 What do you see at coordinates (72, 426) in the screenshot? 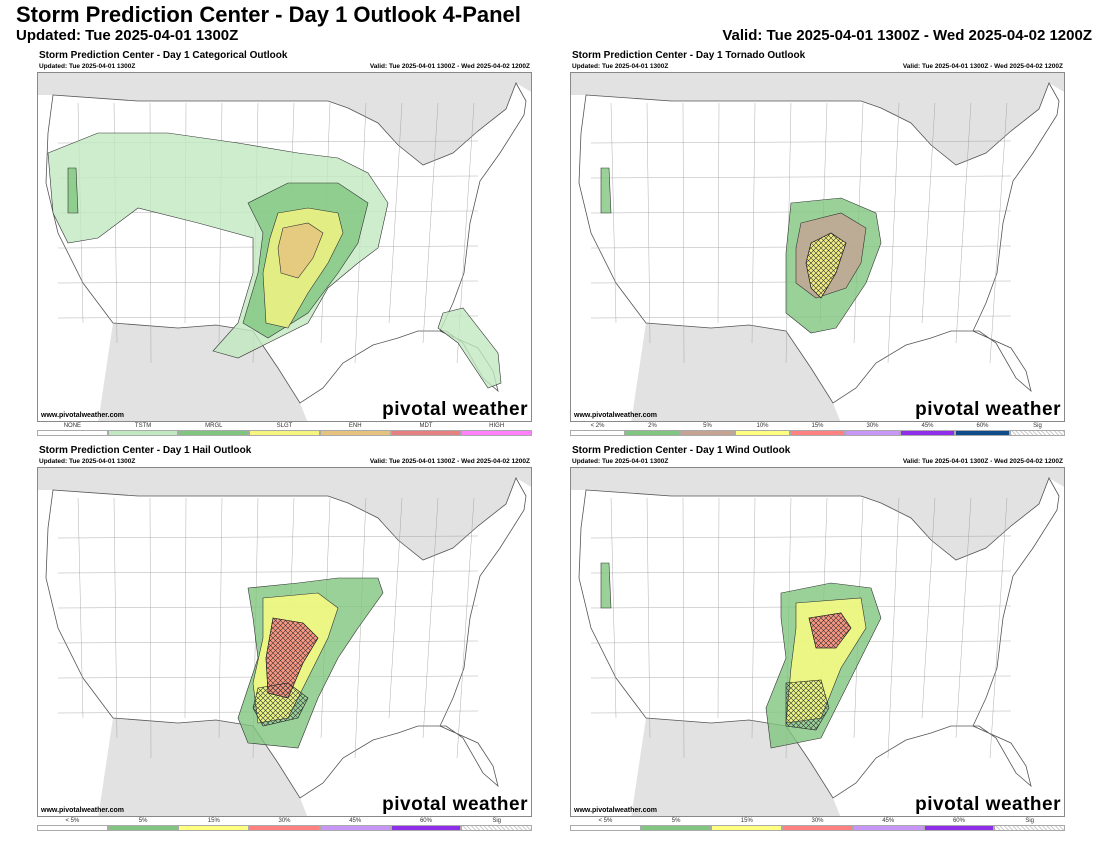
I see `legend-label: NONE` at bounding box center [72, 426].